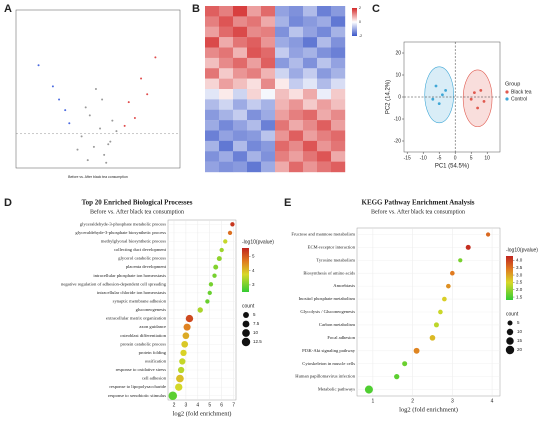 This screenshot has height=421, width=550. Describe the element at coordinates (153, 352) in the screenshot. I see `category-label: protein folding` at that location.